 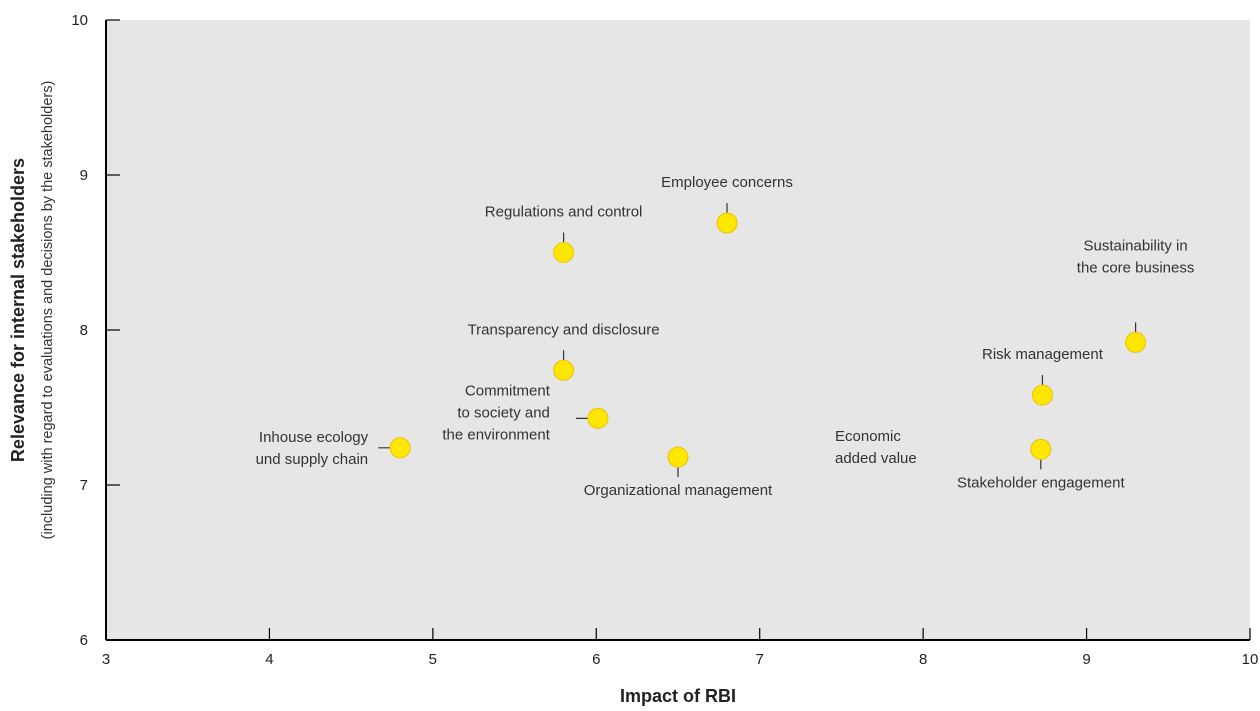 What do you see at coordinates (496, 412) in the screenshot?
I see `point-label: Commitment to society and the environment` at bounding box center [496, 412].